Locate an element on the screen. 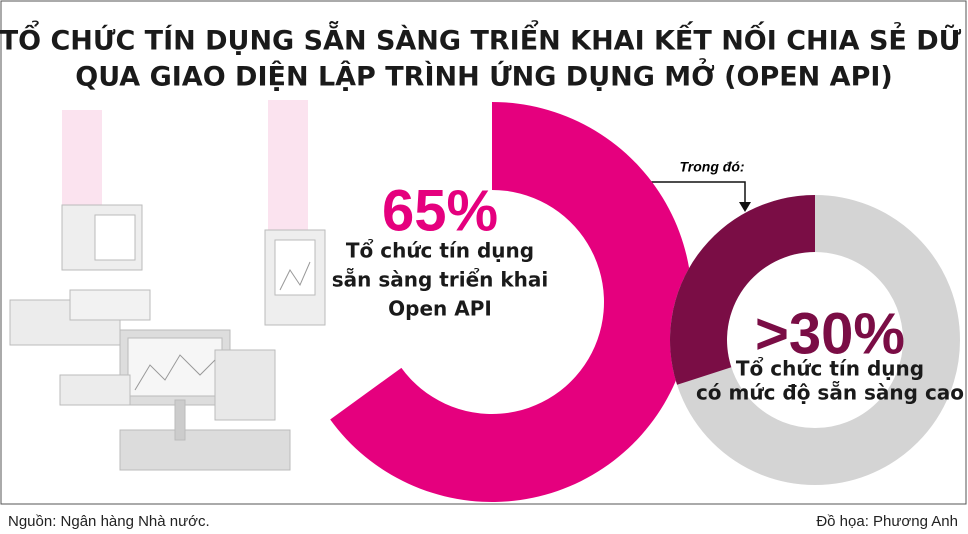  value-label: >30% is located at coordinates (830, 333).